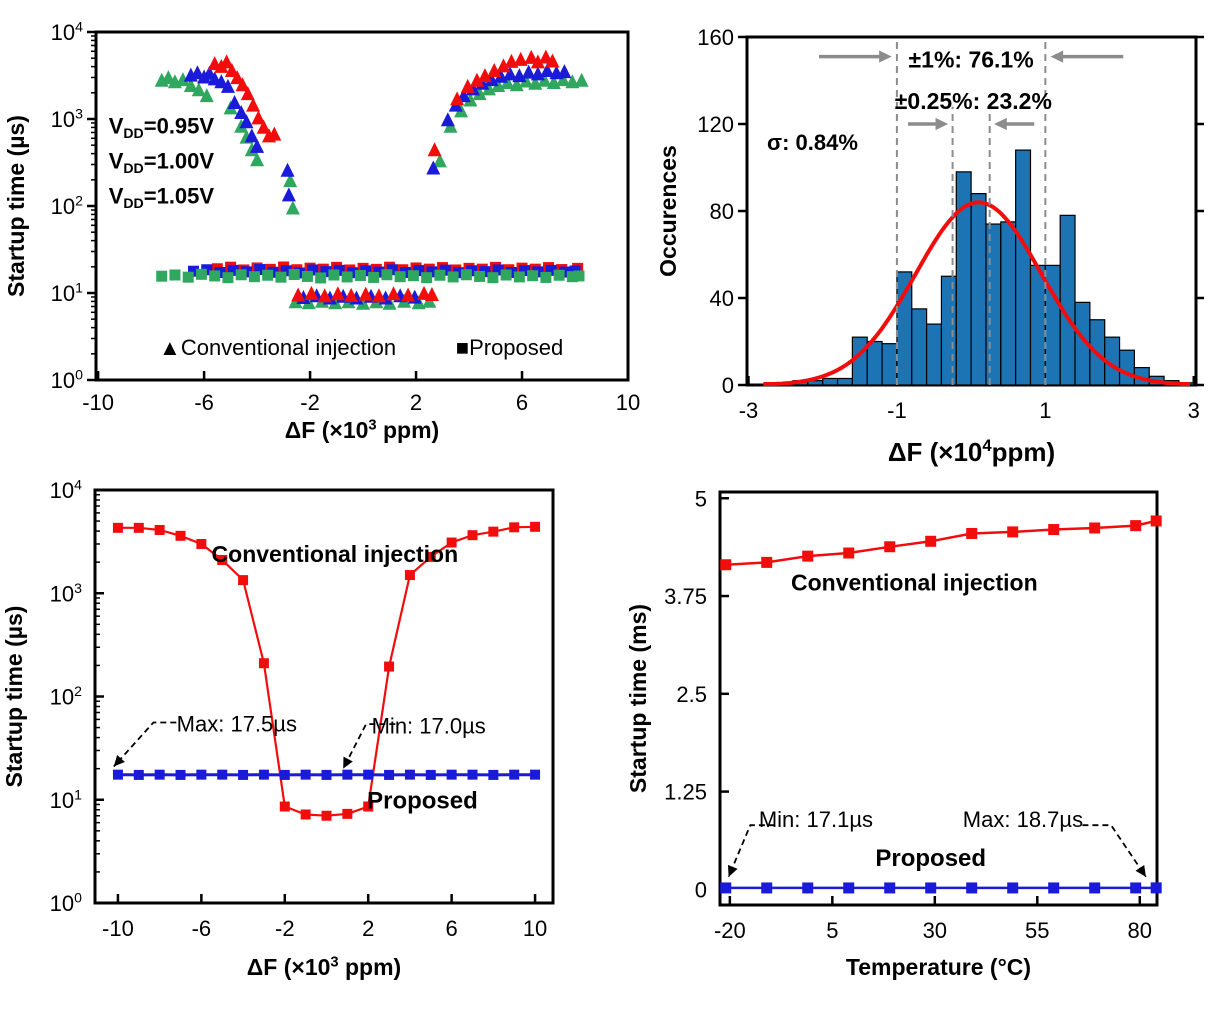  Describe the element at coordinates (971, 451) in the screenshot. I see `x-axis-label: ΔF (×104ppm)` at that location.